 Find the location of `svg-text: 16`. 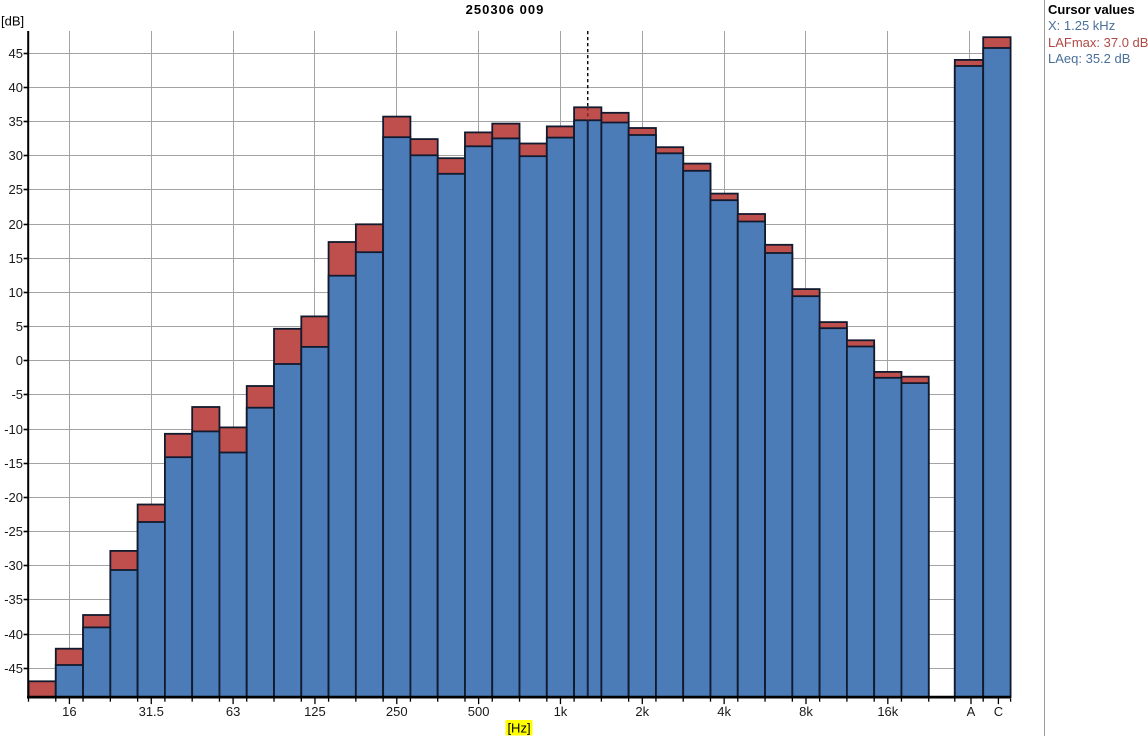

svg-text: 16 is located at coordinates (69, 711).